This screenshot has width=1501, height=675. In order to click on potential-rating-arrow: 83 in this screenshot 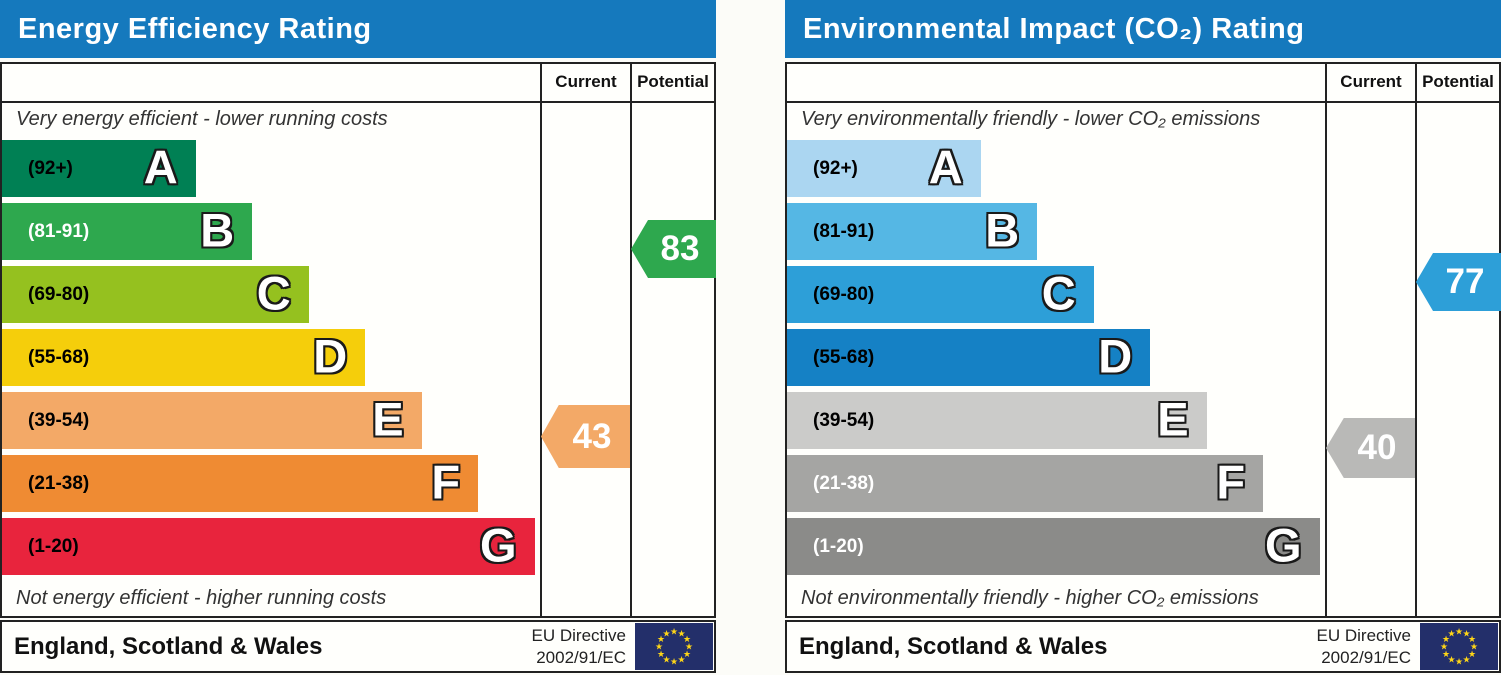, I will do `click(673, 249)`.